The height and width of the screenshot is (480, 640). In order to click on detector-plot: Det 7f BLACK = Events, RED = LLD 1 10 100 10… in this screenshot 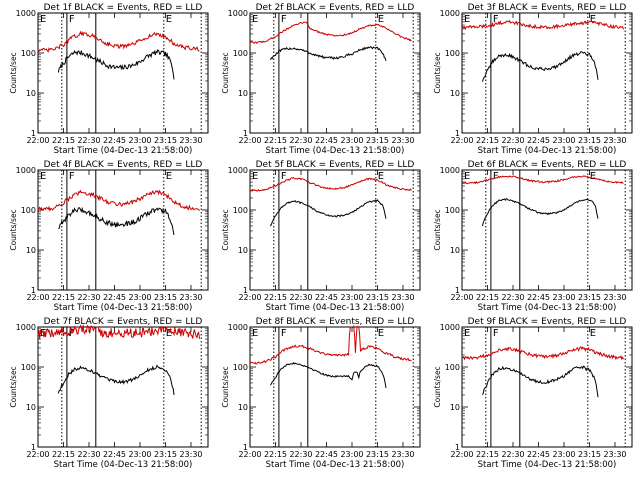, I will do `click(109, 393)`.